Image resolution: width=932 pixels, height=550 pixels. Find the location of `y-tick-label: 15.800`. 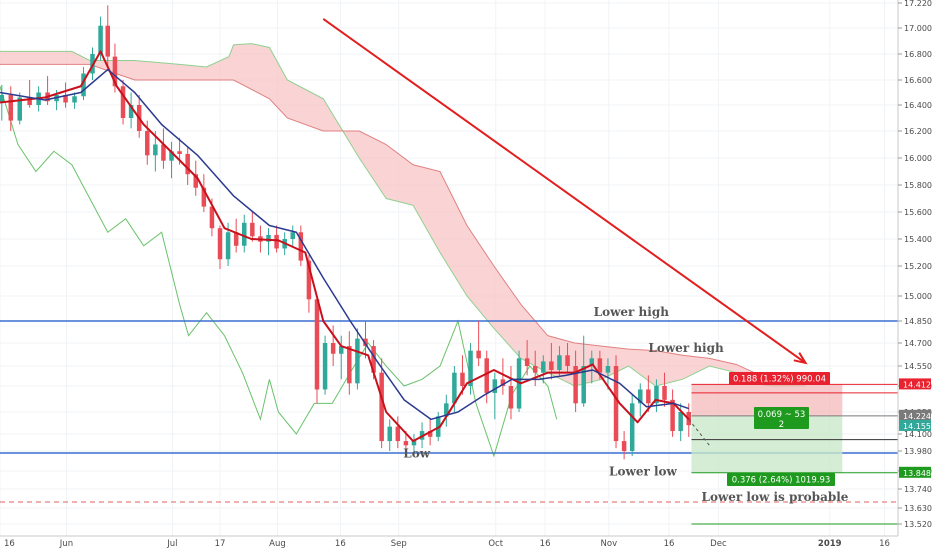

y-tick-label: 15.800 is located at coordinates (918, 185).